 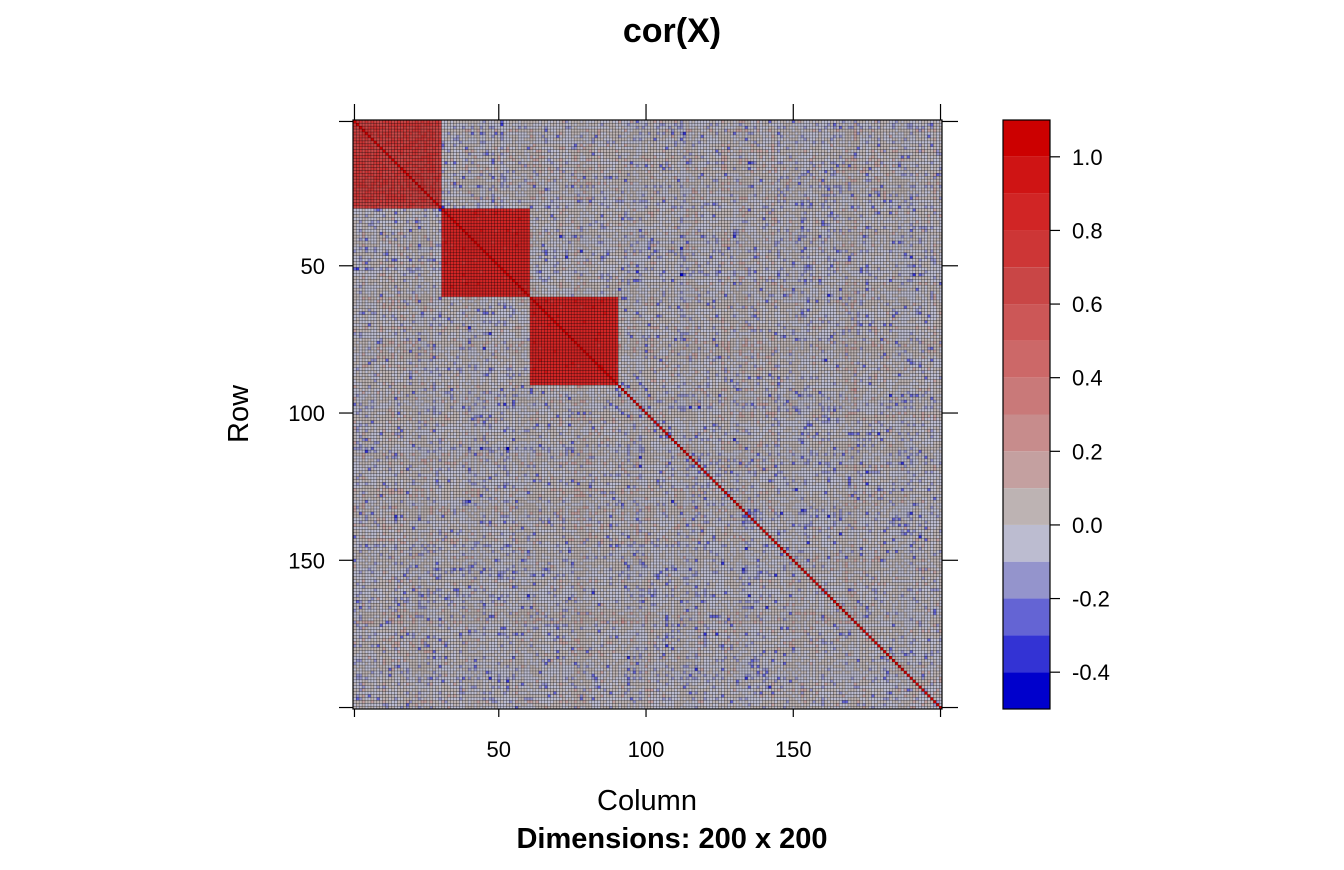 What do you see at coordinates (1091, 599) in the screenshot?
I see `colorbar-tick-label: -0.2` at bounding box center [1091, 599].